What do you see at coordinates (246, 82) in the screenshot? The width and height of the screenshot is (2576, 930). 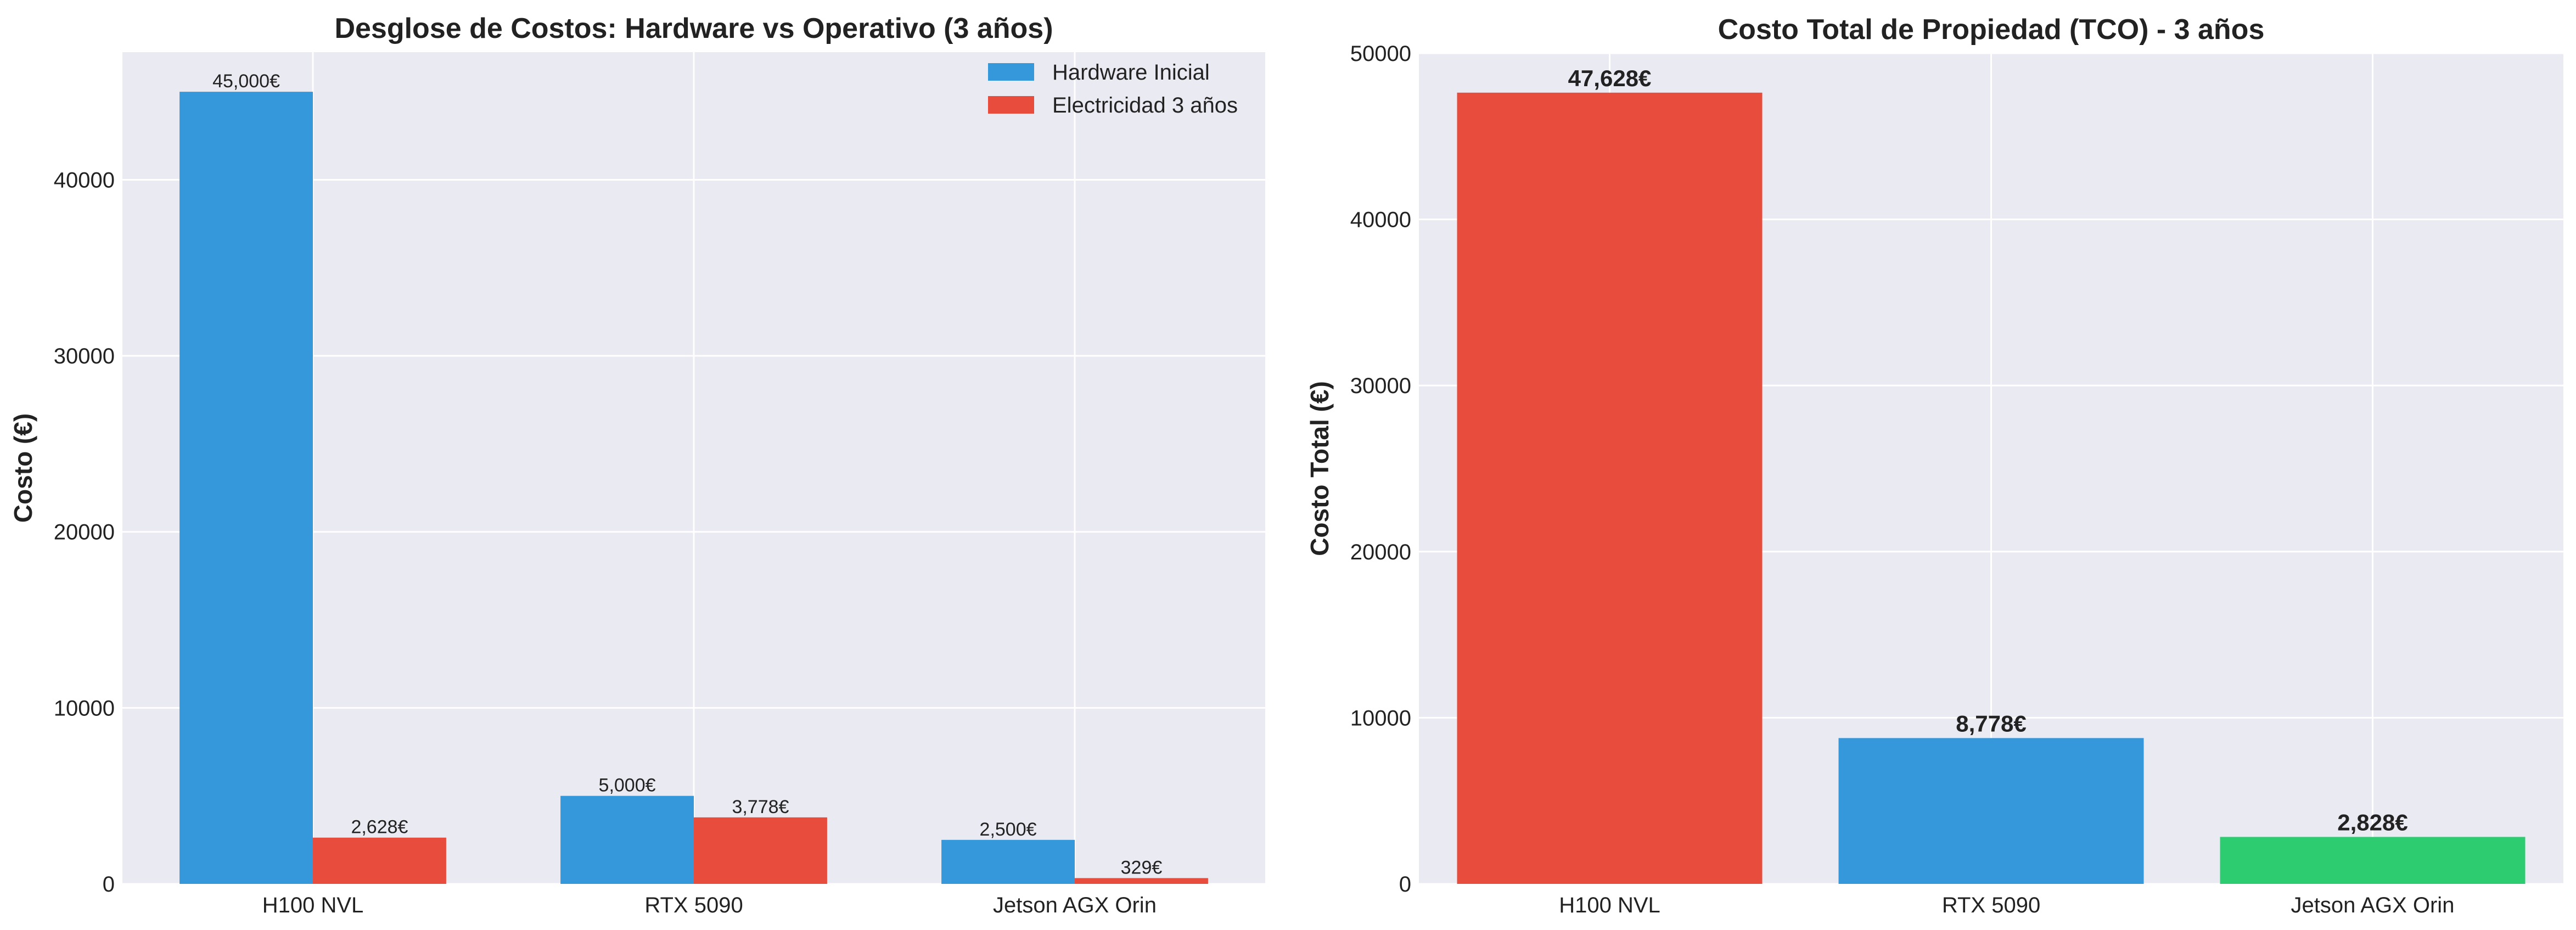 I see `bar-value-label: 45,000€` at bounding box center [246, 82].